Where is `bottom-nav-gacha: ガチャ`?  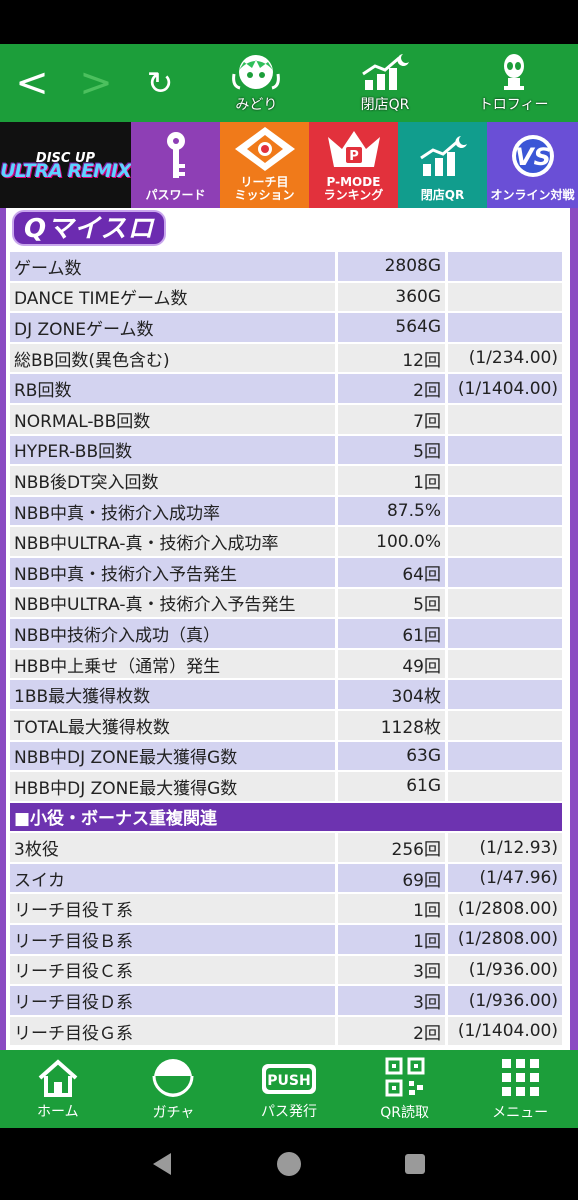
bottom-nav-gacha: ガチャ is located at coordinates (174, 1089).